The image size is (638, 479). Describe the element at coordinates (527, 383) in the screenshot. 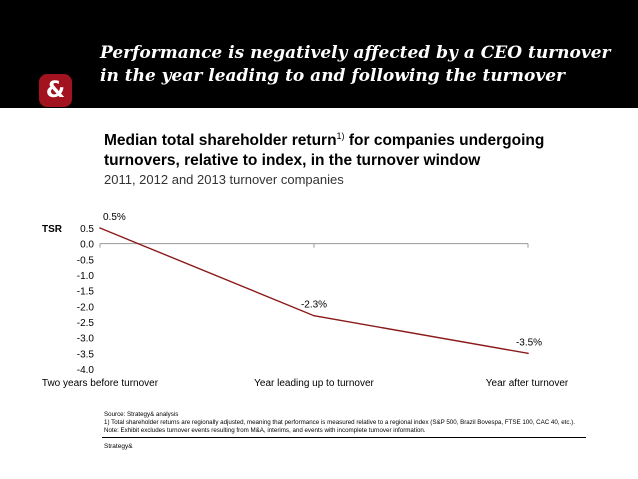

I see `x-category-label: Year after turnover` at that location.